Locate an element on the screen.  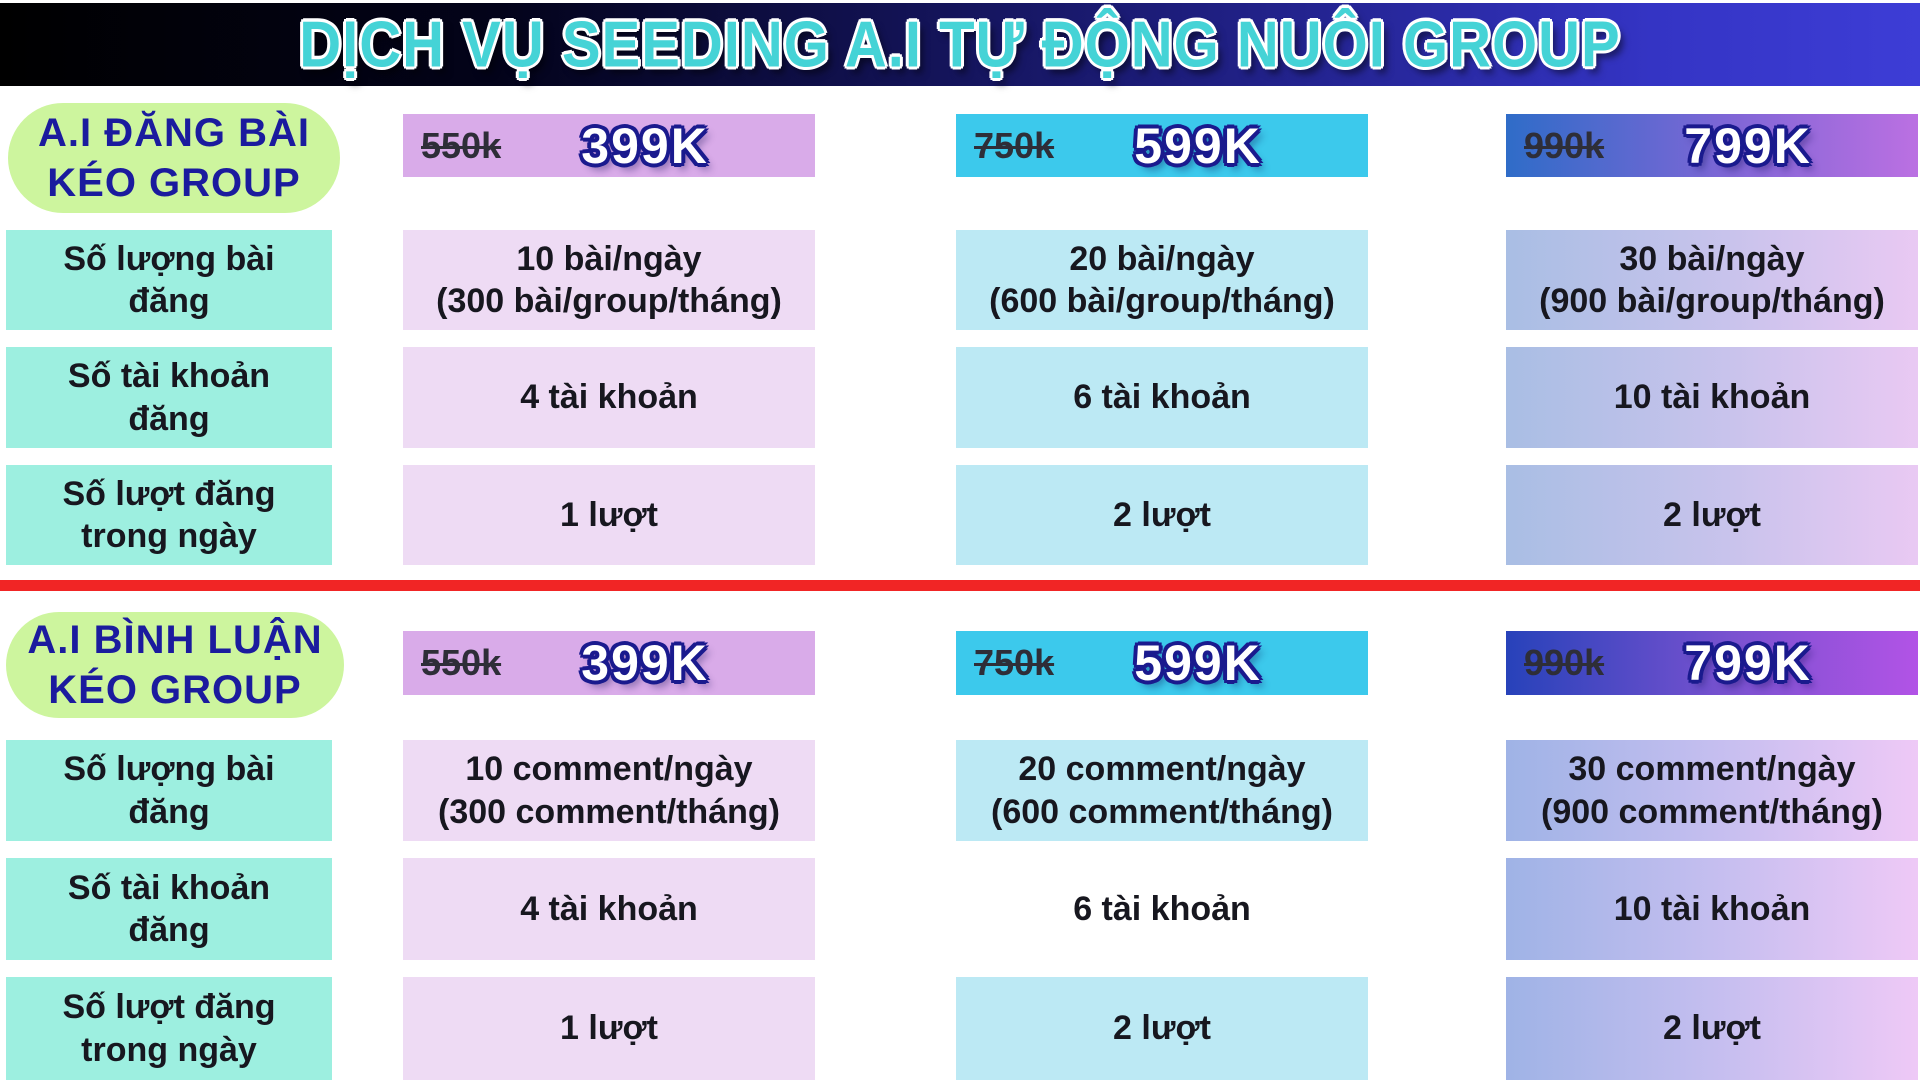
s1-plan3-runs-cell: 2 lượt is located at coordinates (1712, 515).